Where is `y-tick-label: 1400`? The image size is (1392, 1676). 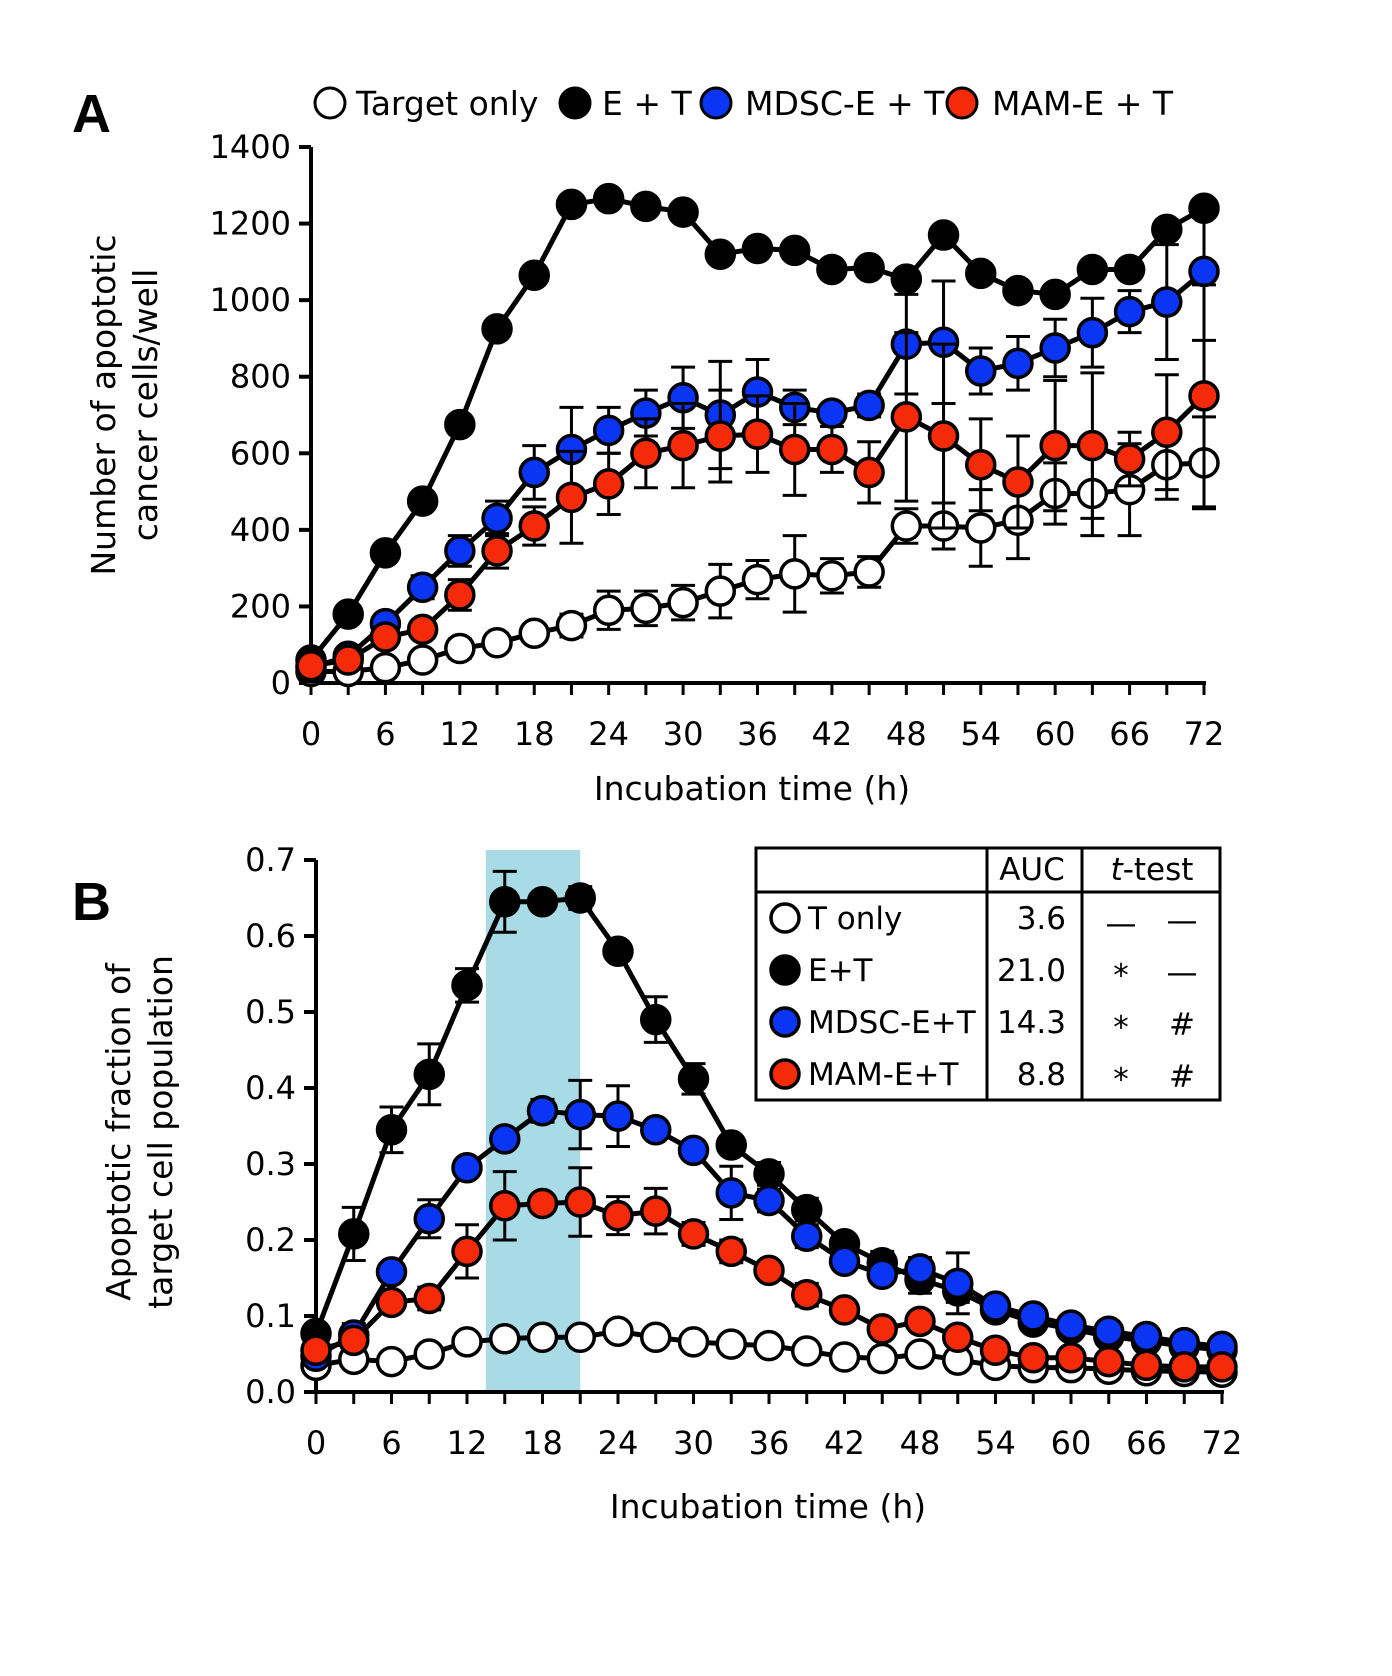 y-tick-label: 1400 is located at coordinates (250, 147).